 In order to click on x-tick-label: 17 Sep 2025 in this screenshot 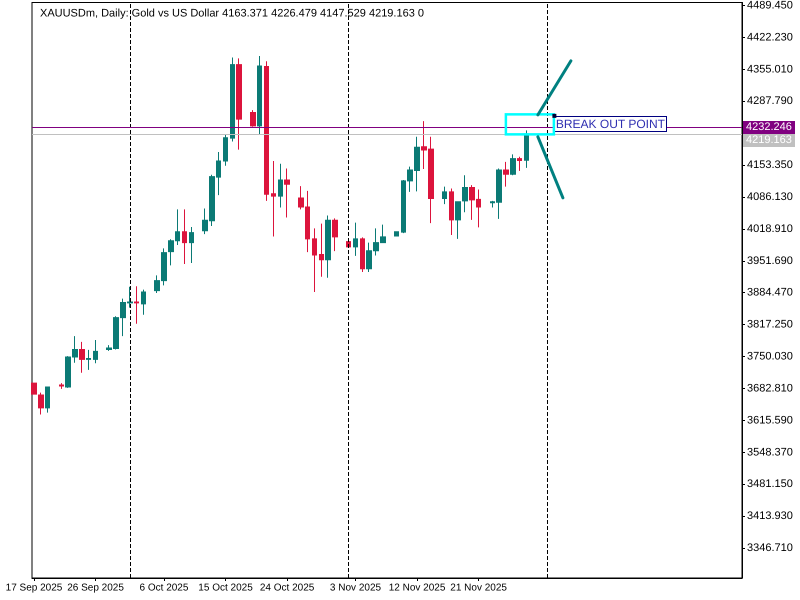, I will do `click(34, 588)`.